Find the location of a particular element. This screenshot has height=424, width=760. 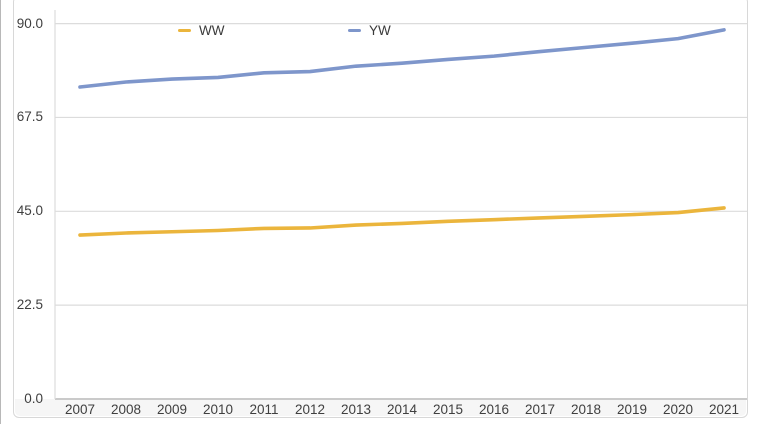

x-tick-label-2021: 2021 is located at coordinates (724, 409).